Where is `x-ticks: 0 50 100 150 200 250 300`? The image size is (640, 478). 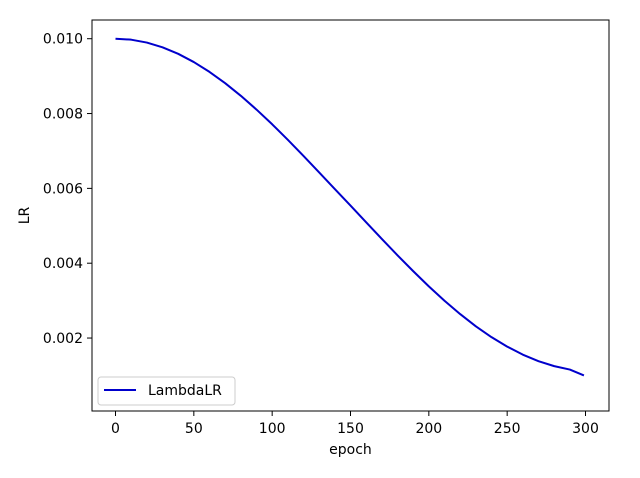
x-ticks: 0 50 100 150 200 250 300 is located at coordinates (355, 424).